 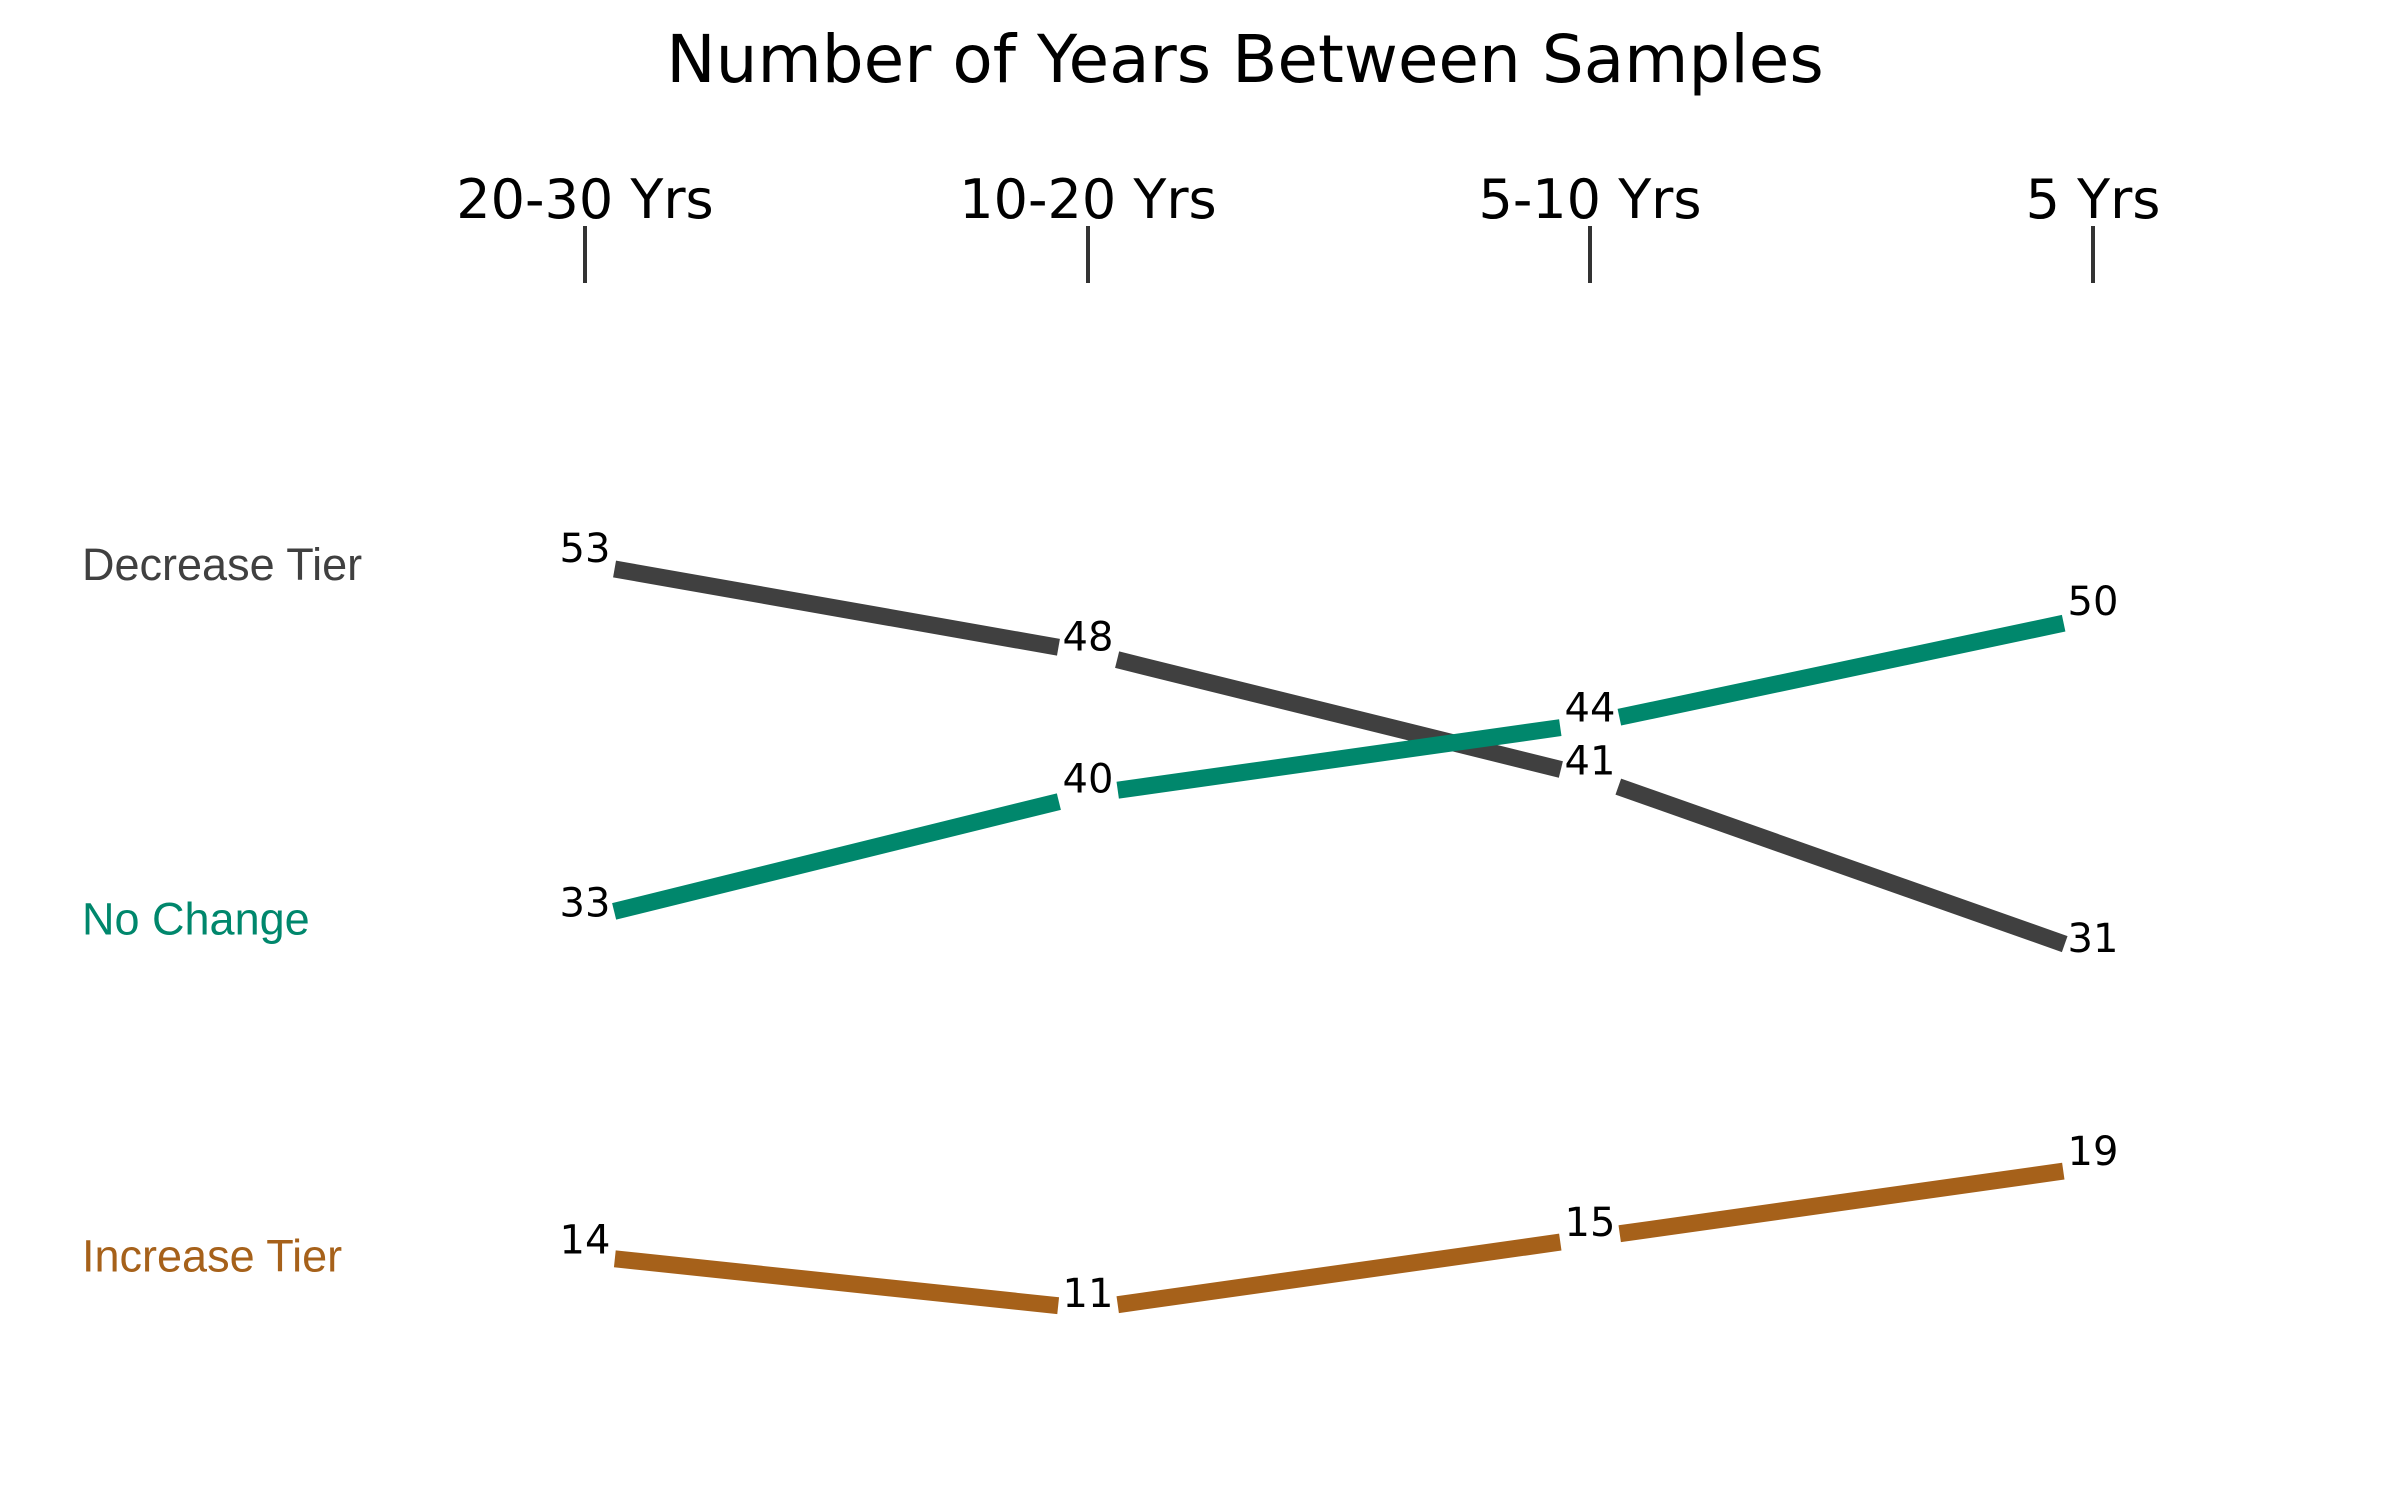 I want to click on chart-title: Number of Years Between Samples, so click(x=1244, y=59).